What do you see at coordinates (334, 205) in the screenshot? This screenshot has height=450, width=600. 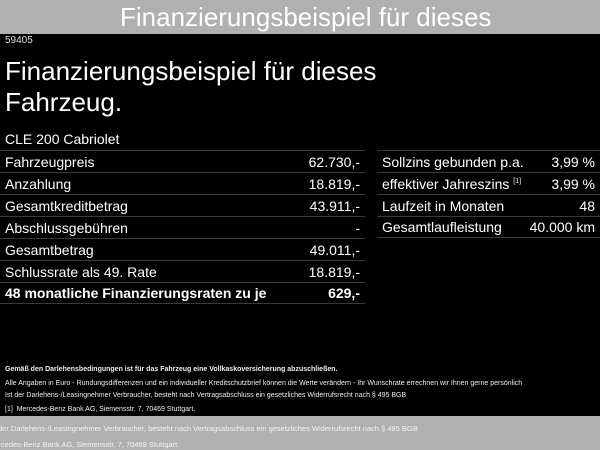 I see `row-value: 43.911,-` at bounding box center [334, 205].